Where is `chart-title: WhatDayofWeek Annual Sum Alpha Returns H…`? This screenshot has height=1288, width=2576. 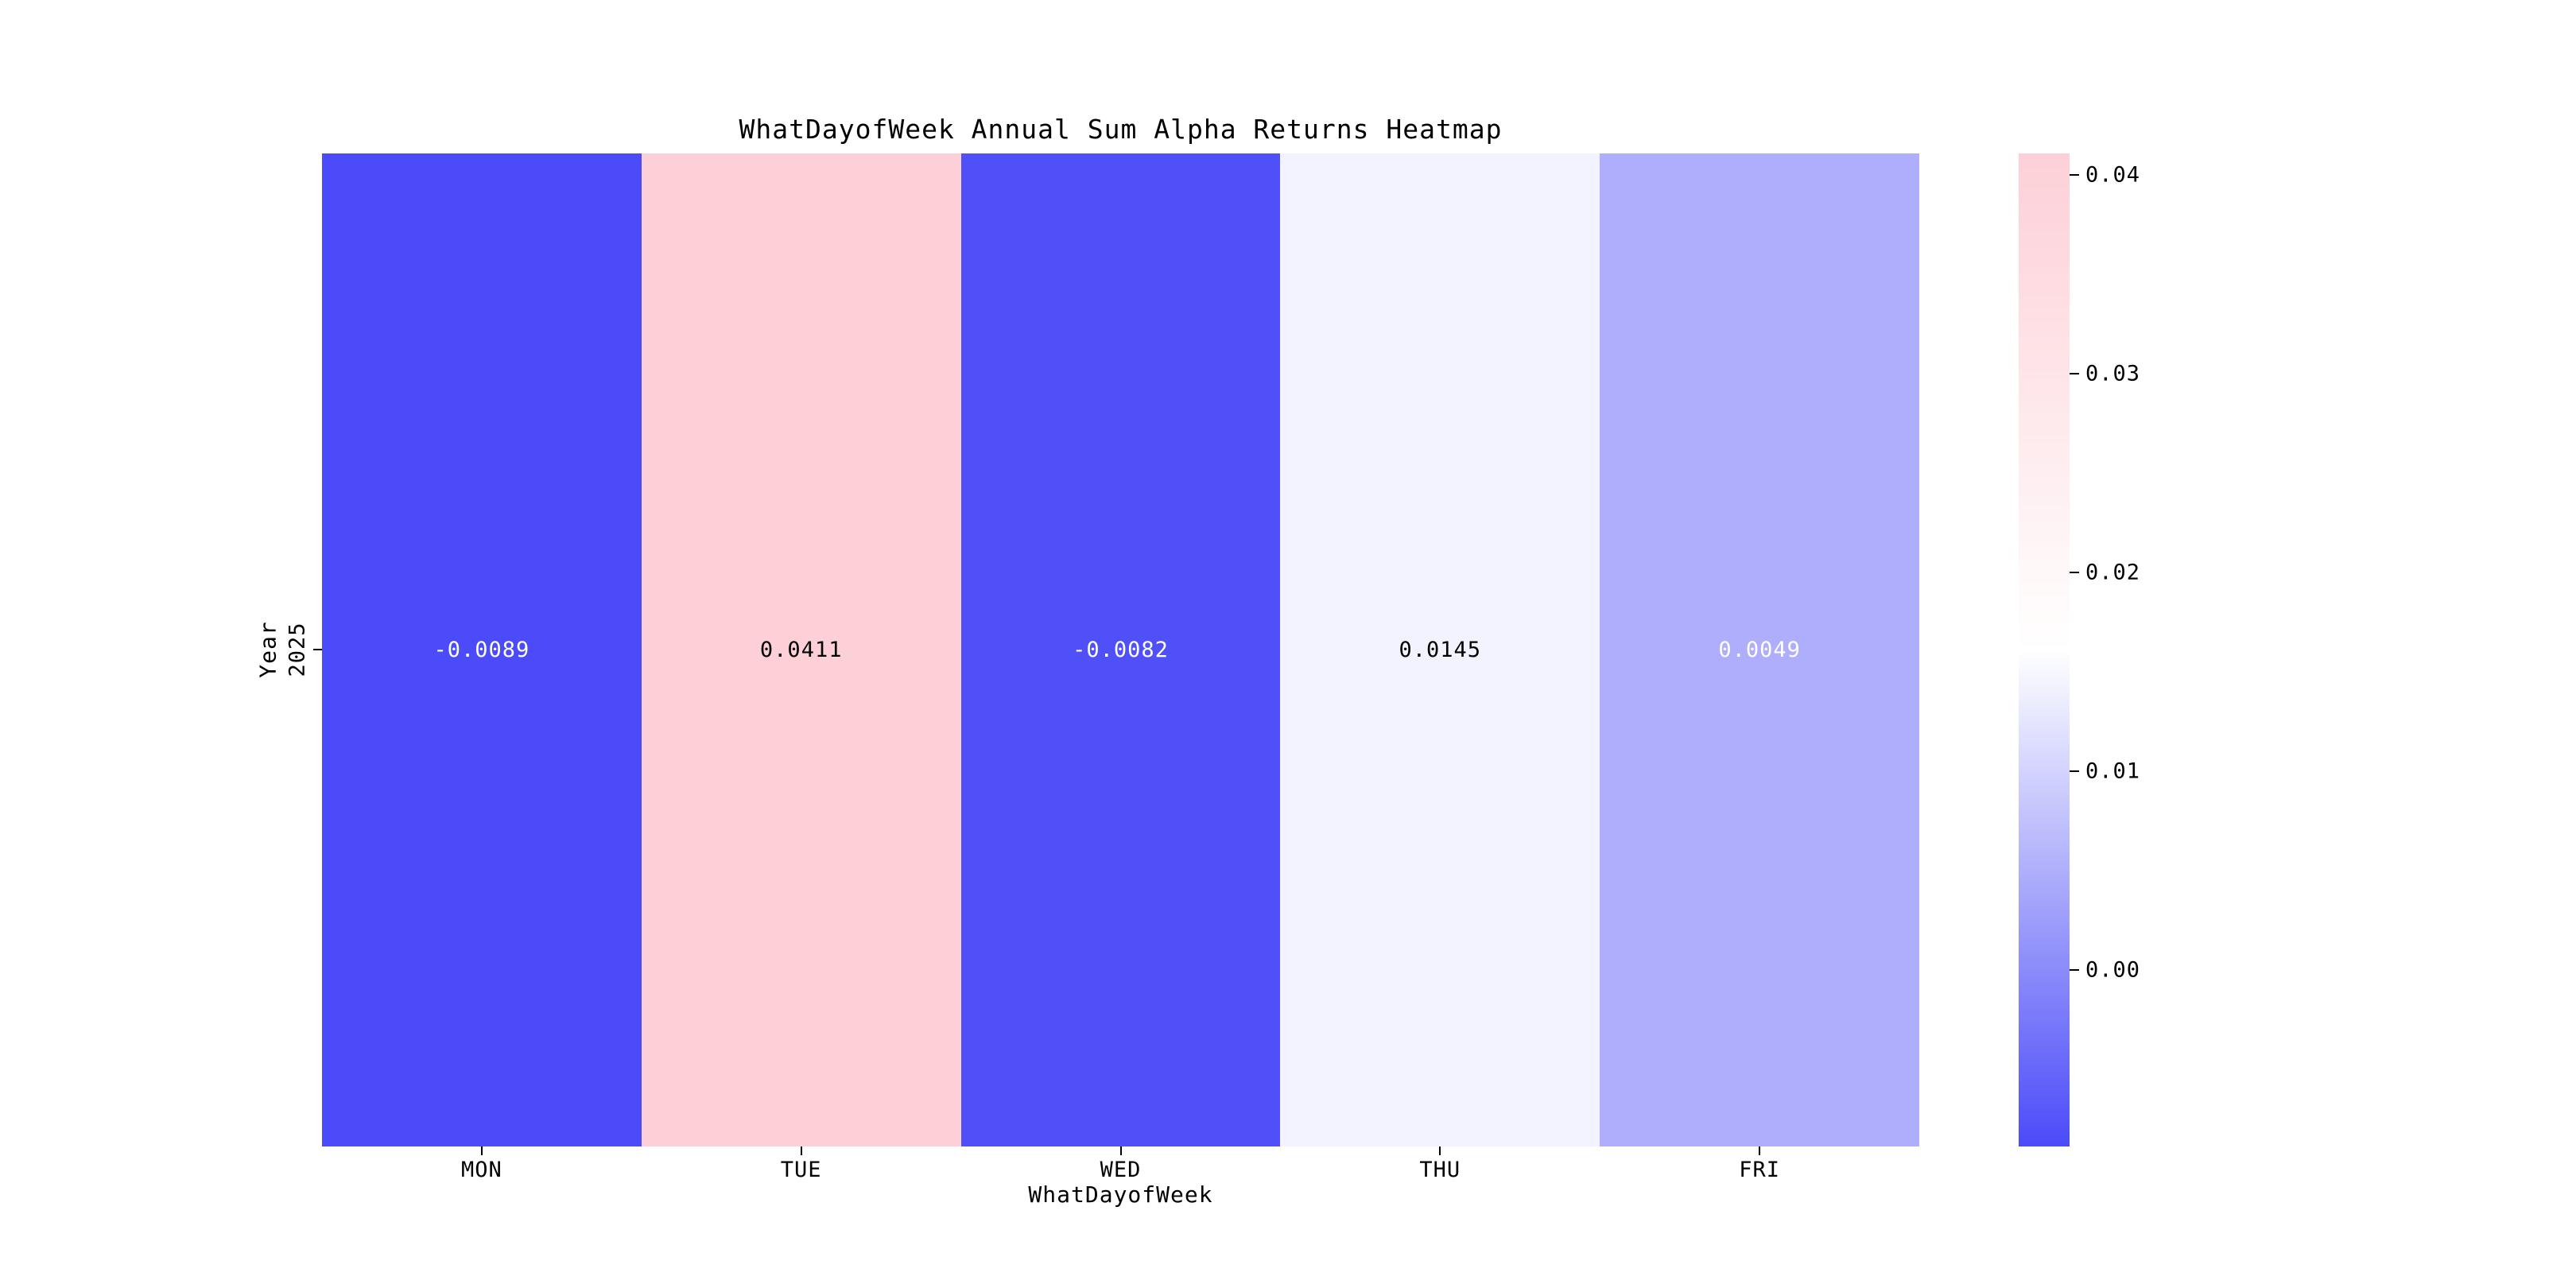 chart-title: WhatDayofWeek Annual Sum Alpha Returns H… is located at coordinates (1121, 130).